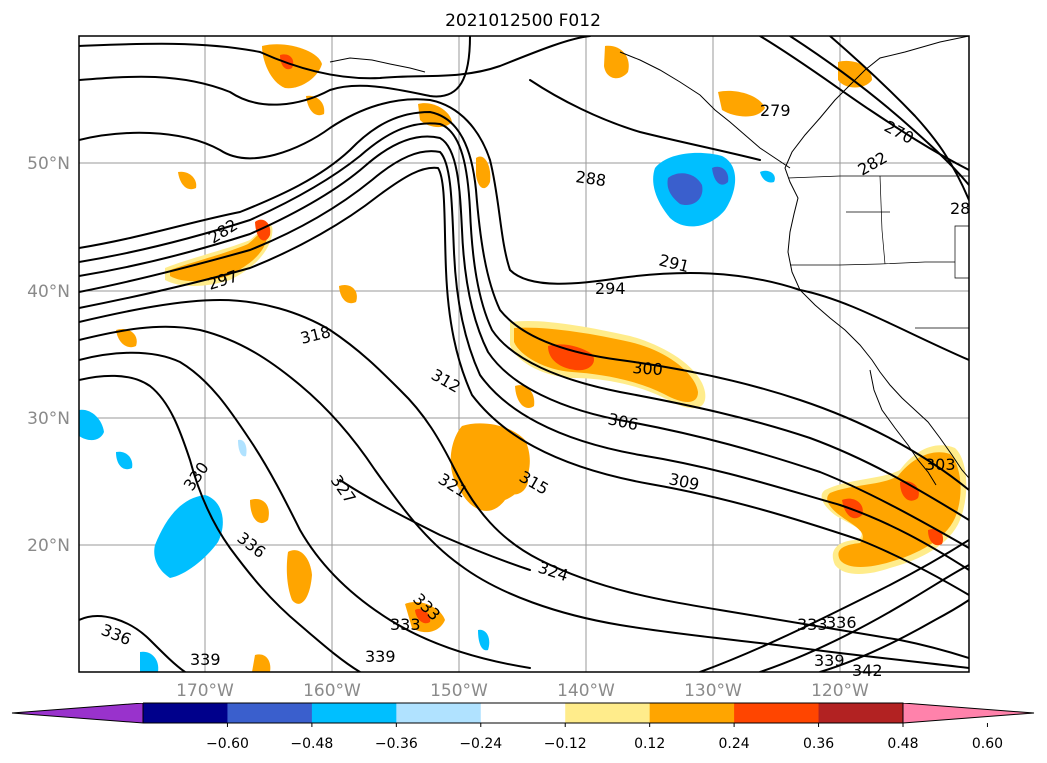 This screenshot has height=763, width=1047. What do you see at coordinates (960, 208) in the screenshot?
I see `contour-label: 28` at bounding box center [960, 208].